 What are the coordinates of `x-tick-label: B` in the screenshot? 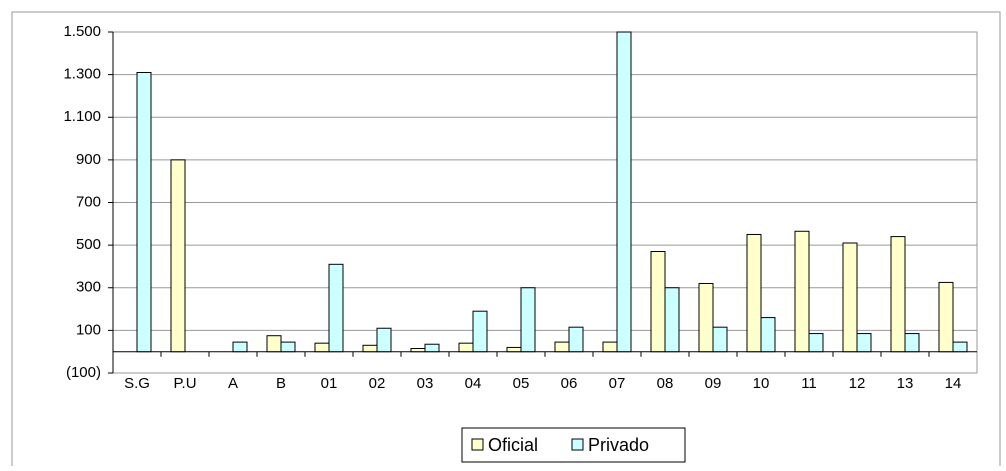 It's located at (281, 383).